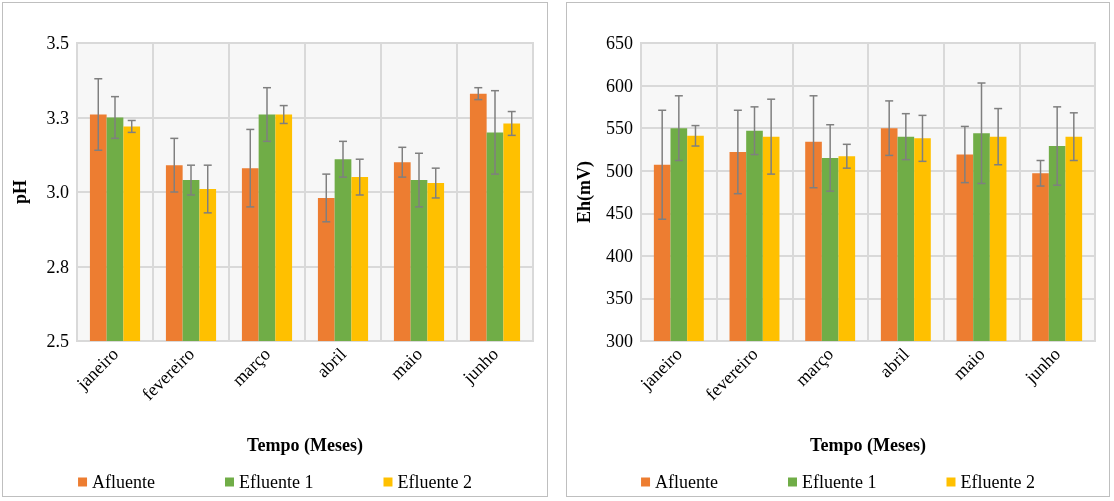  Describe the element at coordinates (20, 192) in the screenshot. I see `y-axis-title: pH` at that location.